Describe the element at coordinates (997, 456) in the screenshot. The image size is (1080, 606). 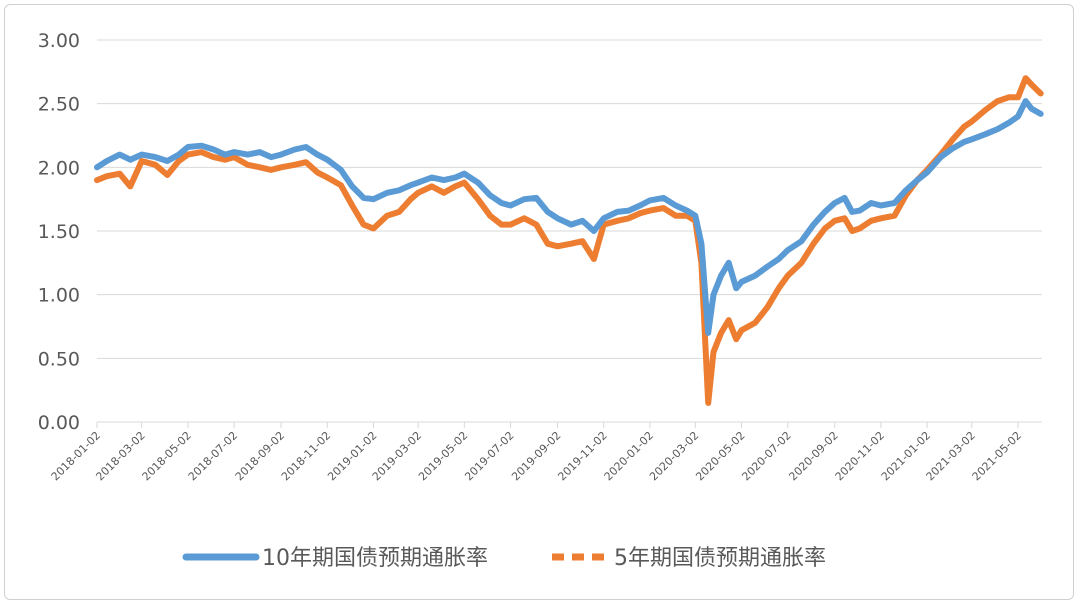
I see `x-tick-label: 2021-05-02` at that location.